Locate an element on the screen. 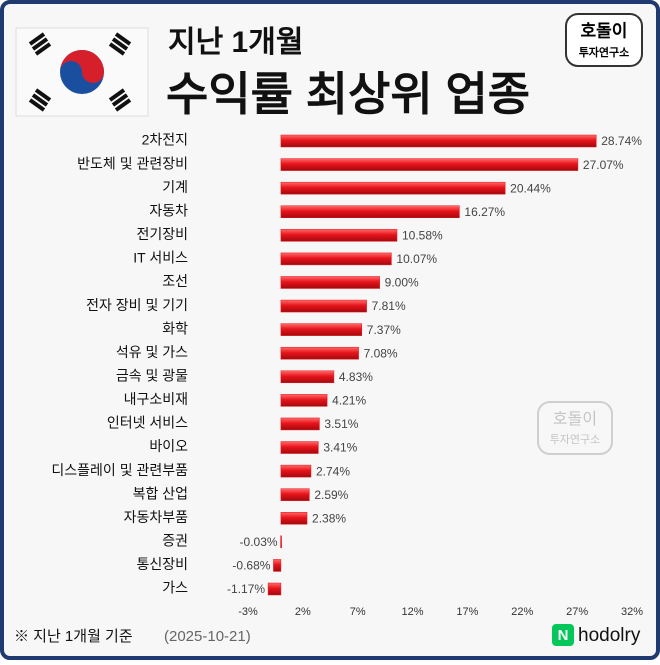  category-label: 금속 및 광물 is located at coordinates (152, 375).